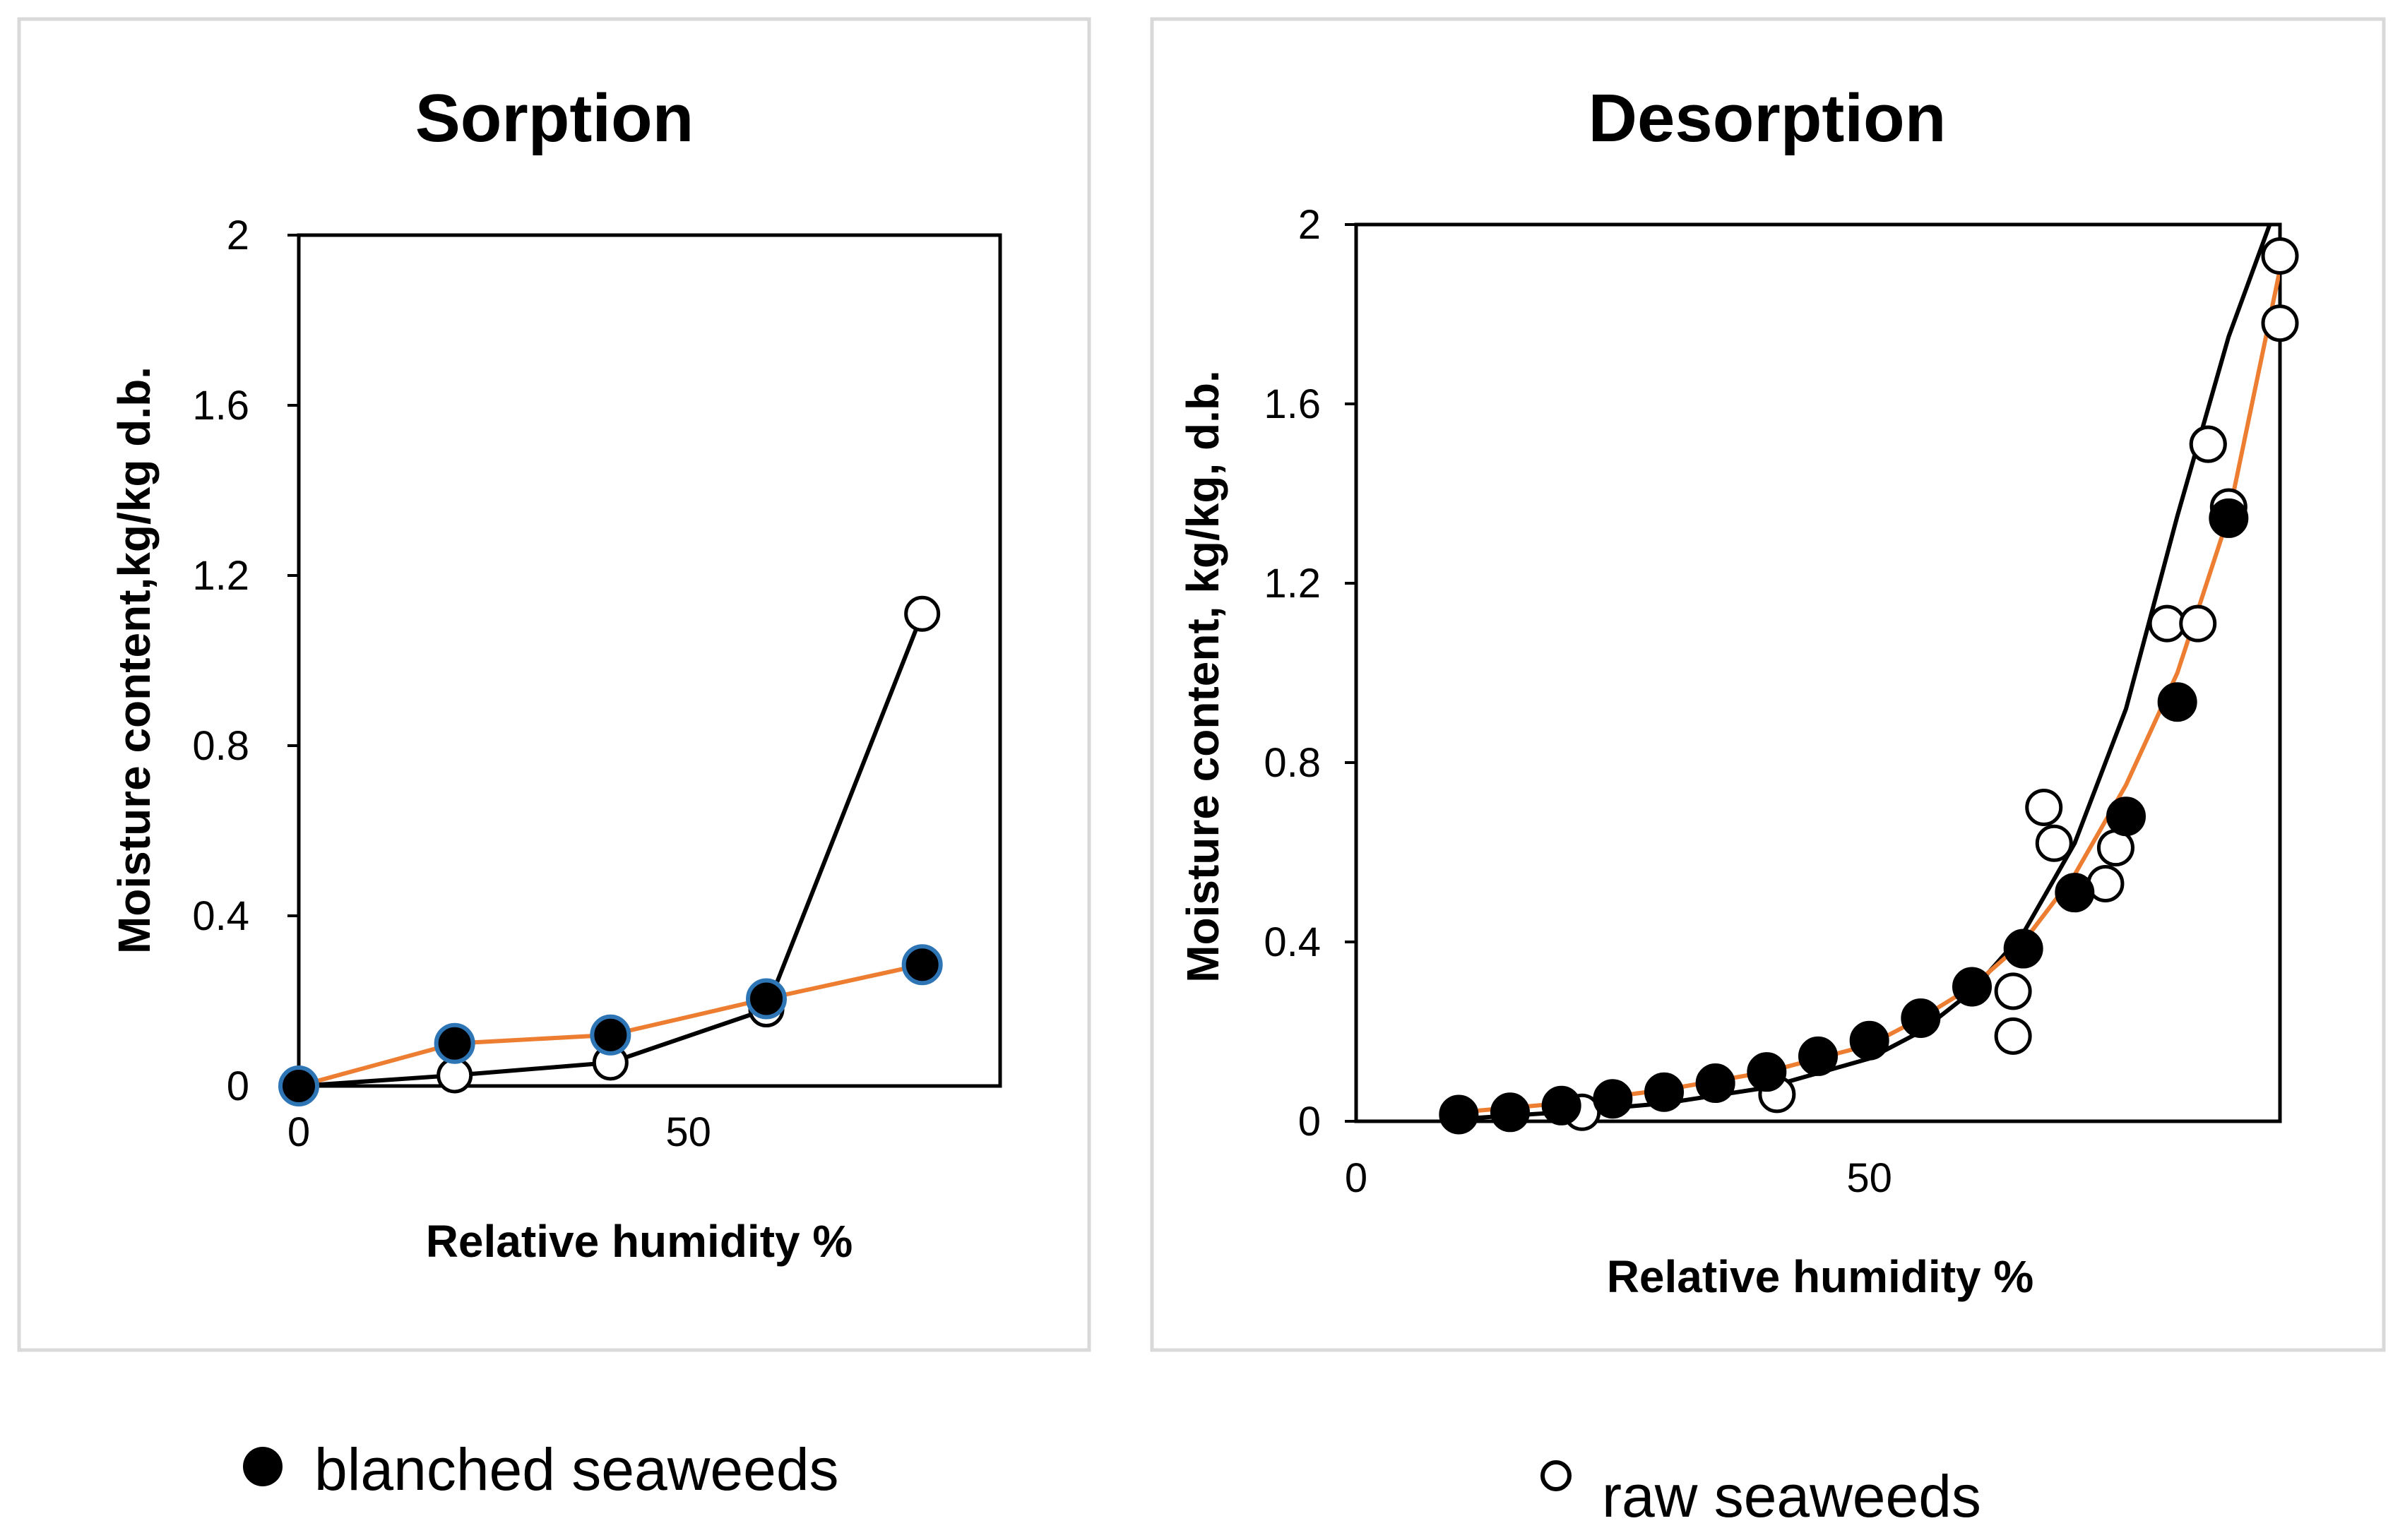 Image resolution: width=2405 pixels, height=1540 pixels. I want to click on desorption-y-ticks: 0 0.4 0.8 1.2 1.6 2, so click(1310, 673).